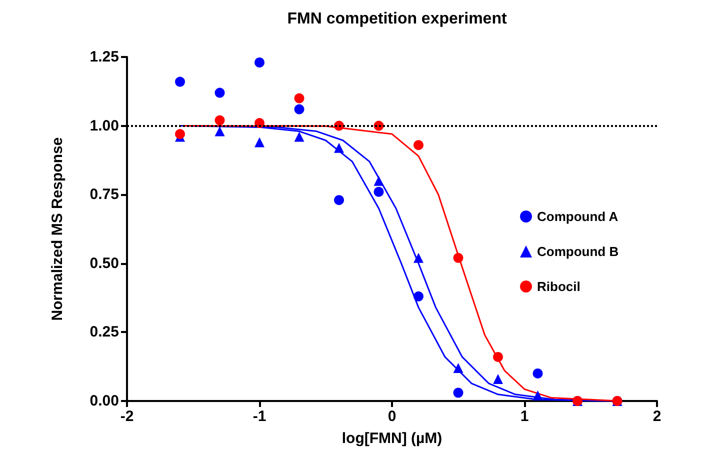  What do you see at coordinates (558, 286) in the screenshot?
I see `legend-label: Ribocil` at bounding box center [558, 286].